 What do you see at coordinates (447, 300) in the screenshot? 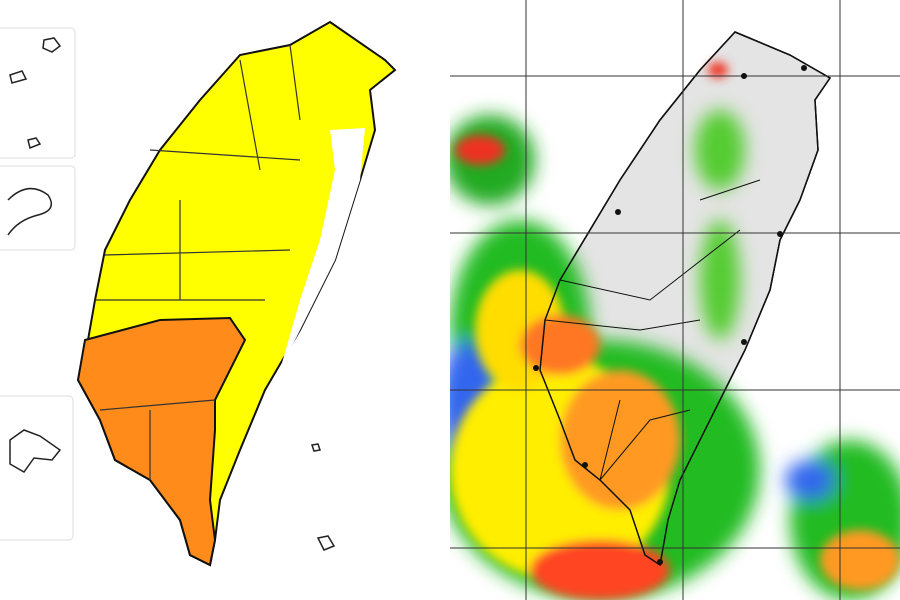
I see `divider` at bounding box center [447, 300].